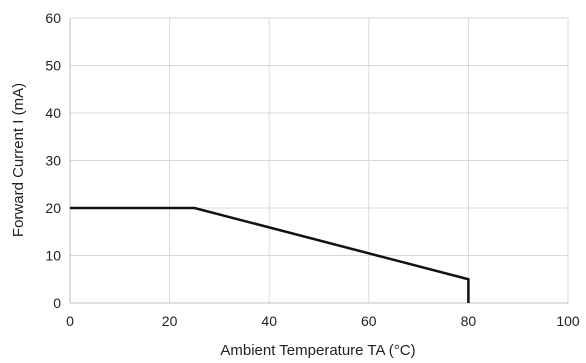 The image size is (586, 363). I want to click on x-tick-label: 100, so click(568, 321).